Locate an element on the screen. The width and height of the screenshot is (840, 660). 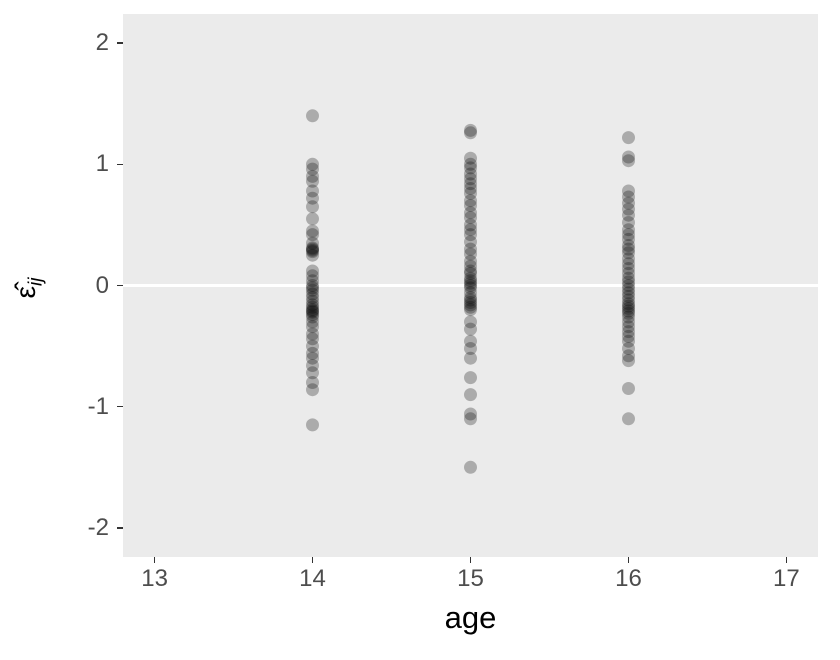
y-tick-label: -1 is located at coordinates (98, 406).